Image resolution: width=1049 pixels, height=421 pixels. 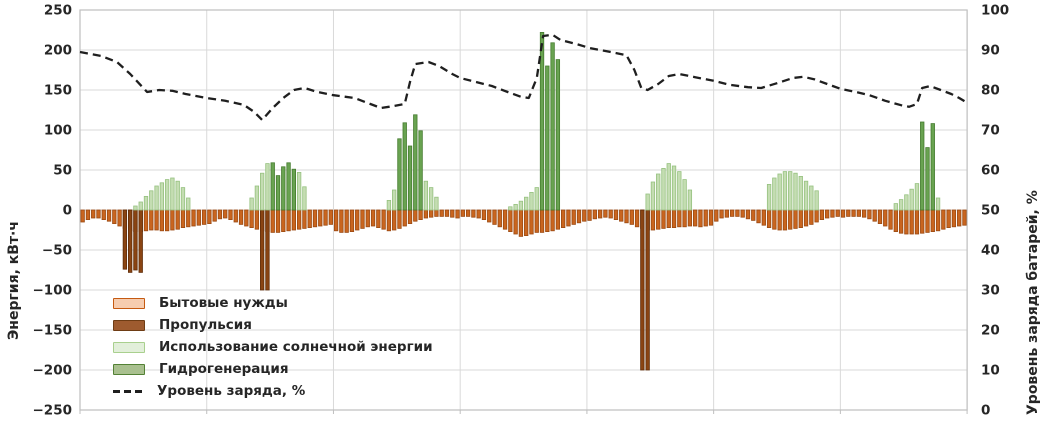 I want to click on legend-label: Бытовые нужды, so click(x=223, y=303).